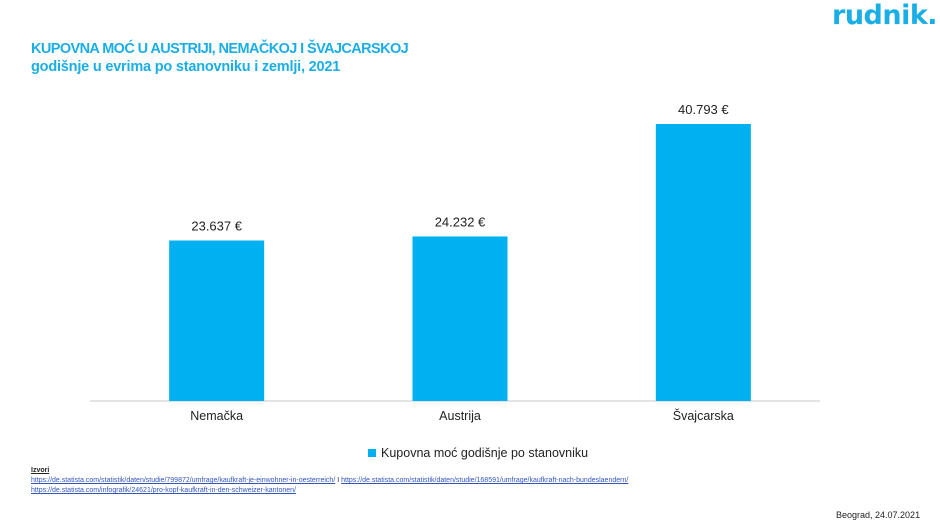 The image size is (940, 527). I want to click on legend-swatch, so click(372, 453).